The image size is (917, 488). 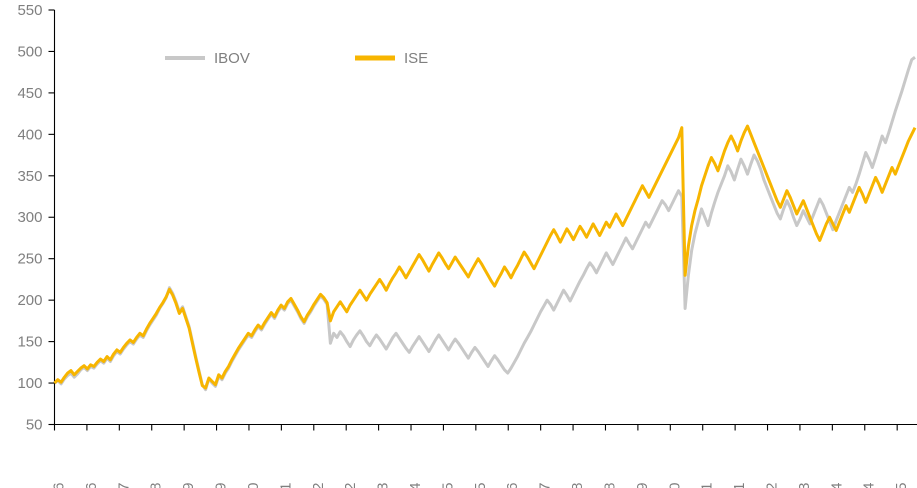 What do you see at coordinates (609, 485) in the screenshot?
I see `x-tick-label: out-18` at bounding box center [609, 485].